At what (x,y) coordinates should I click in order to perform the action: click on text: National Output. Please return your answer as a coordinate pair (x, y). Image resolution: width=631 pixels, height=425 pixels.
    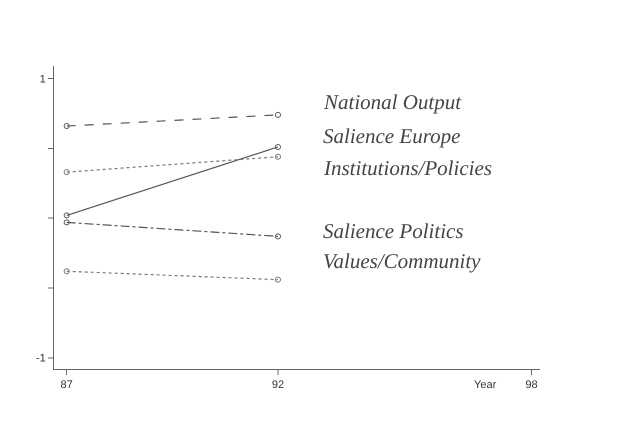
    Looking at the image, I should click on (392, 102).